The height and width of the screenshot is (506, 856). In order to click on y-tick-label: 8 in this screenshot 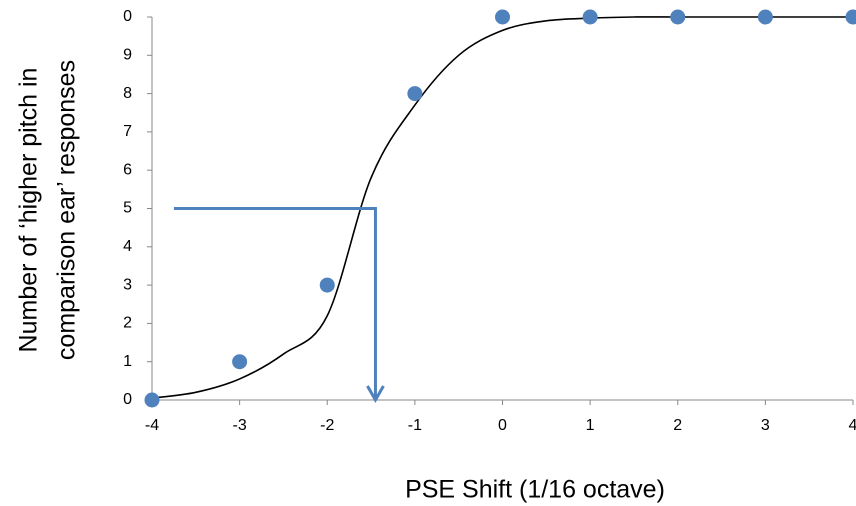, I will do `click(127, 93)`.